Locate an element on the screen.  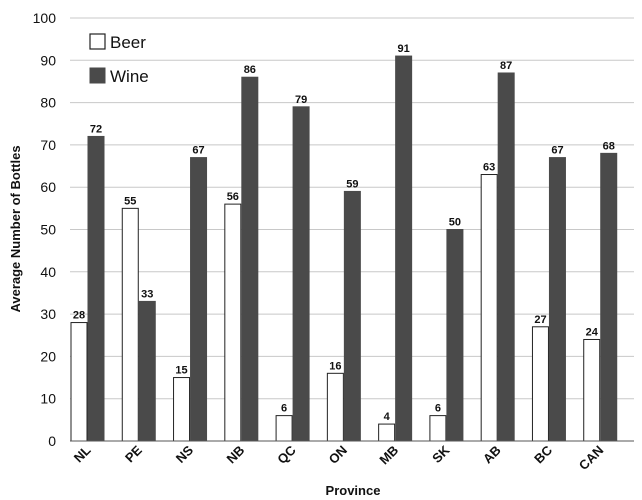
x-tick-label-mb: MB is located at coordinates (388, 455).